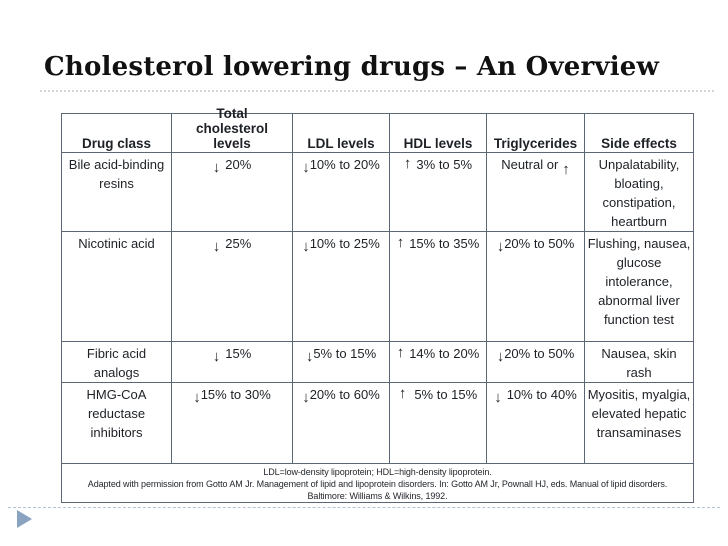  What do you see at coordinates (232, 286) in the screenshot?
I see `total-cholesterol-cell: ↓ 25%` at bounding box center [232, 286].